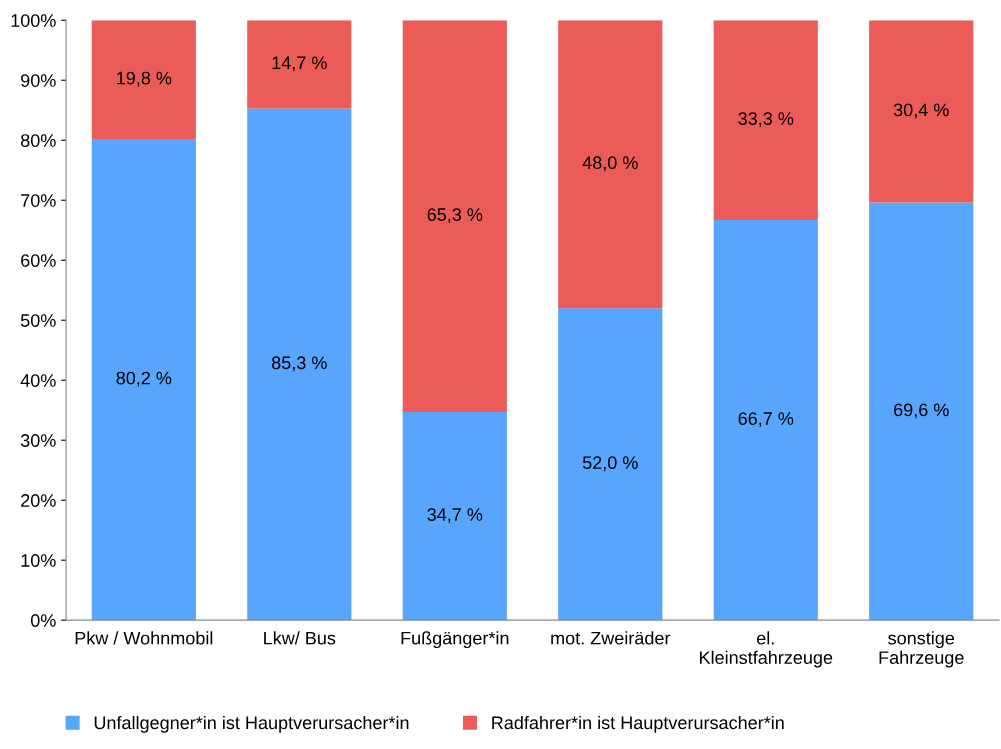 Image resolution: width=1001 pixels, height=749 pixels. Describe the element at coordinates (38, 140) in the screenshot. I see `y-tick-label: 80%` at that location.